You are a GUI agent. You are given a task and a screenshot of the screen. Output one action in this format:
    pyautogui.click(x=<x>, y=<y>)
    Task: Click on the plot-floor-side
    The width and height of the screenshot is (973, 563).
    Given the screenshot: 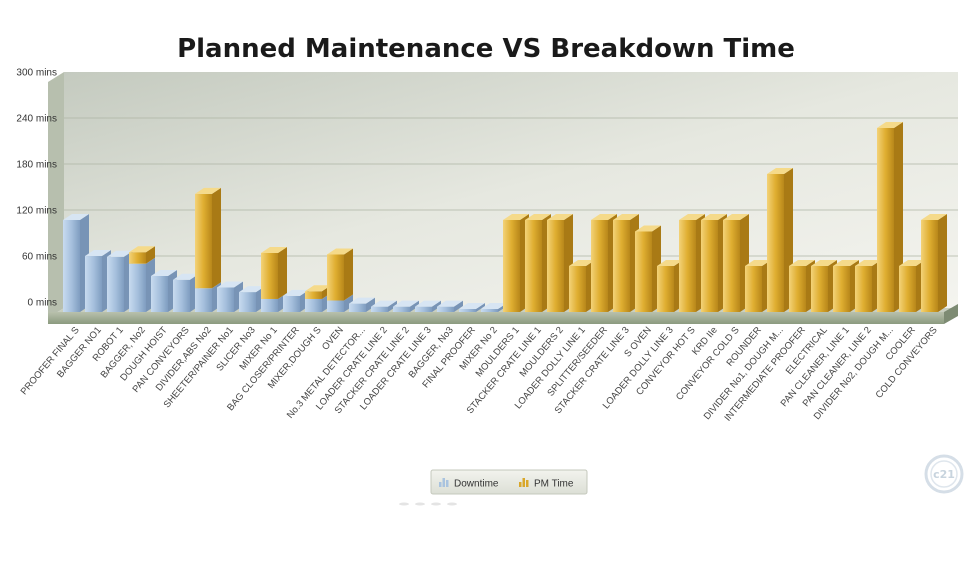 What is the action you would take?
    pyautogui.click(x=951, y=314)
    